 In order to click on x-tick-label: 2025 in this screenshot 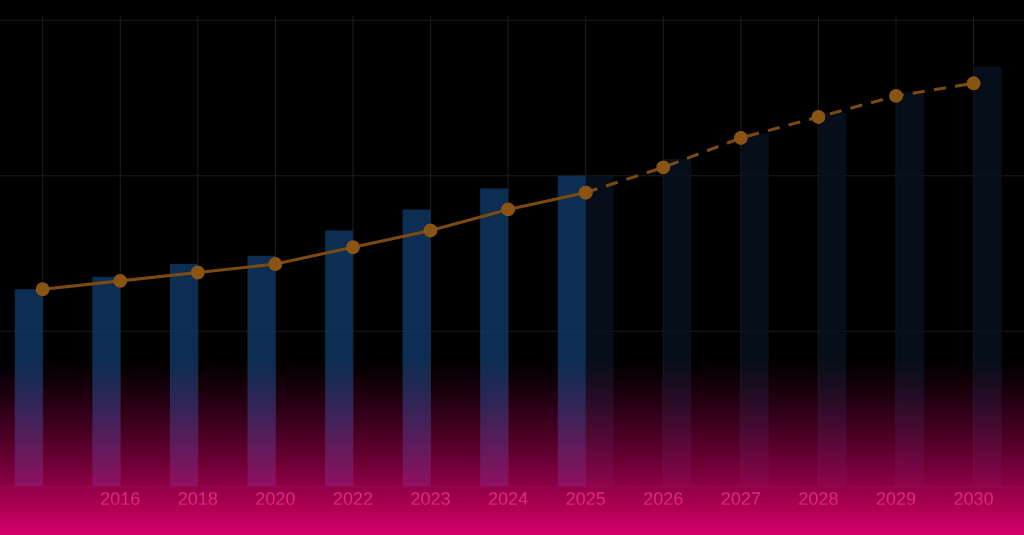, I will do `click(586, 498)`.